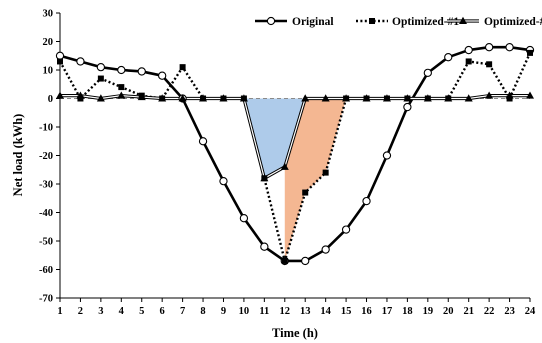 This screenshot has width=542, height=343. Describe the element at coordinates (425, 22) in the screenshot. I see `legend-label-2: Optimized-#1` at that location.